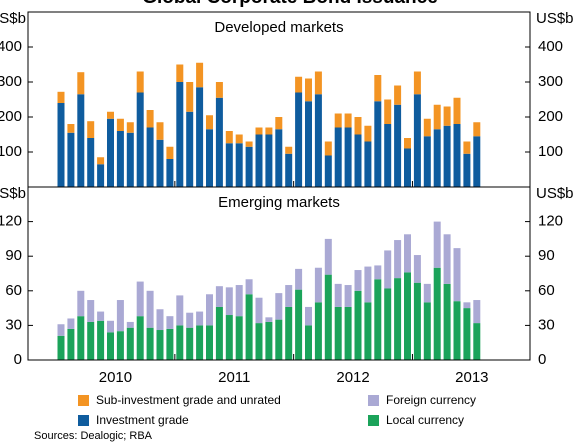  I want to click on x-tick-label: 2013, so click(471, 377).